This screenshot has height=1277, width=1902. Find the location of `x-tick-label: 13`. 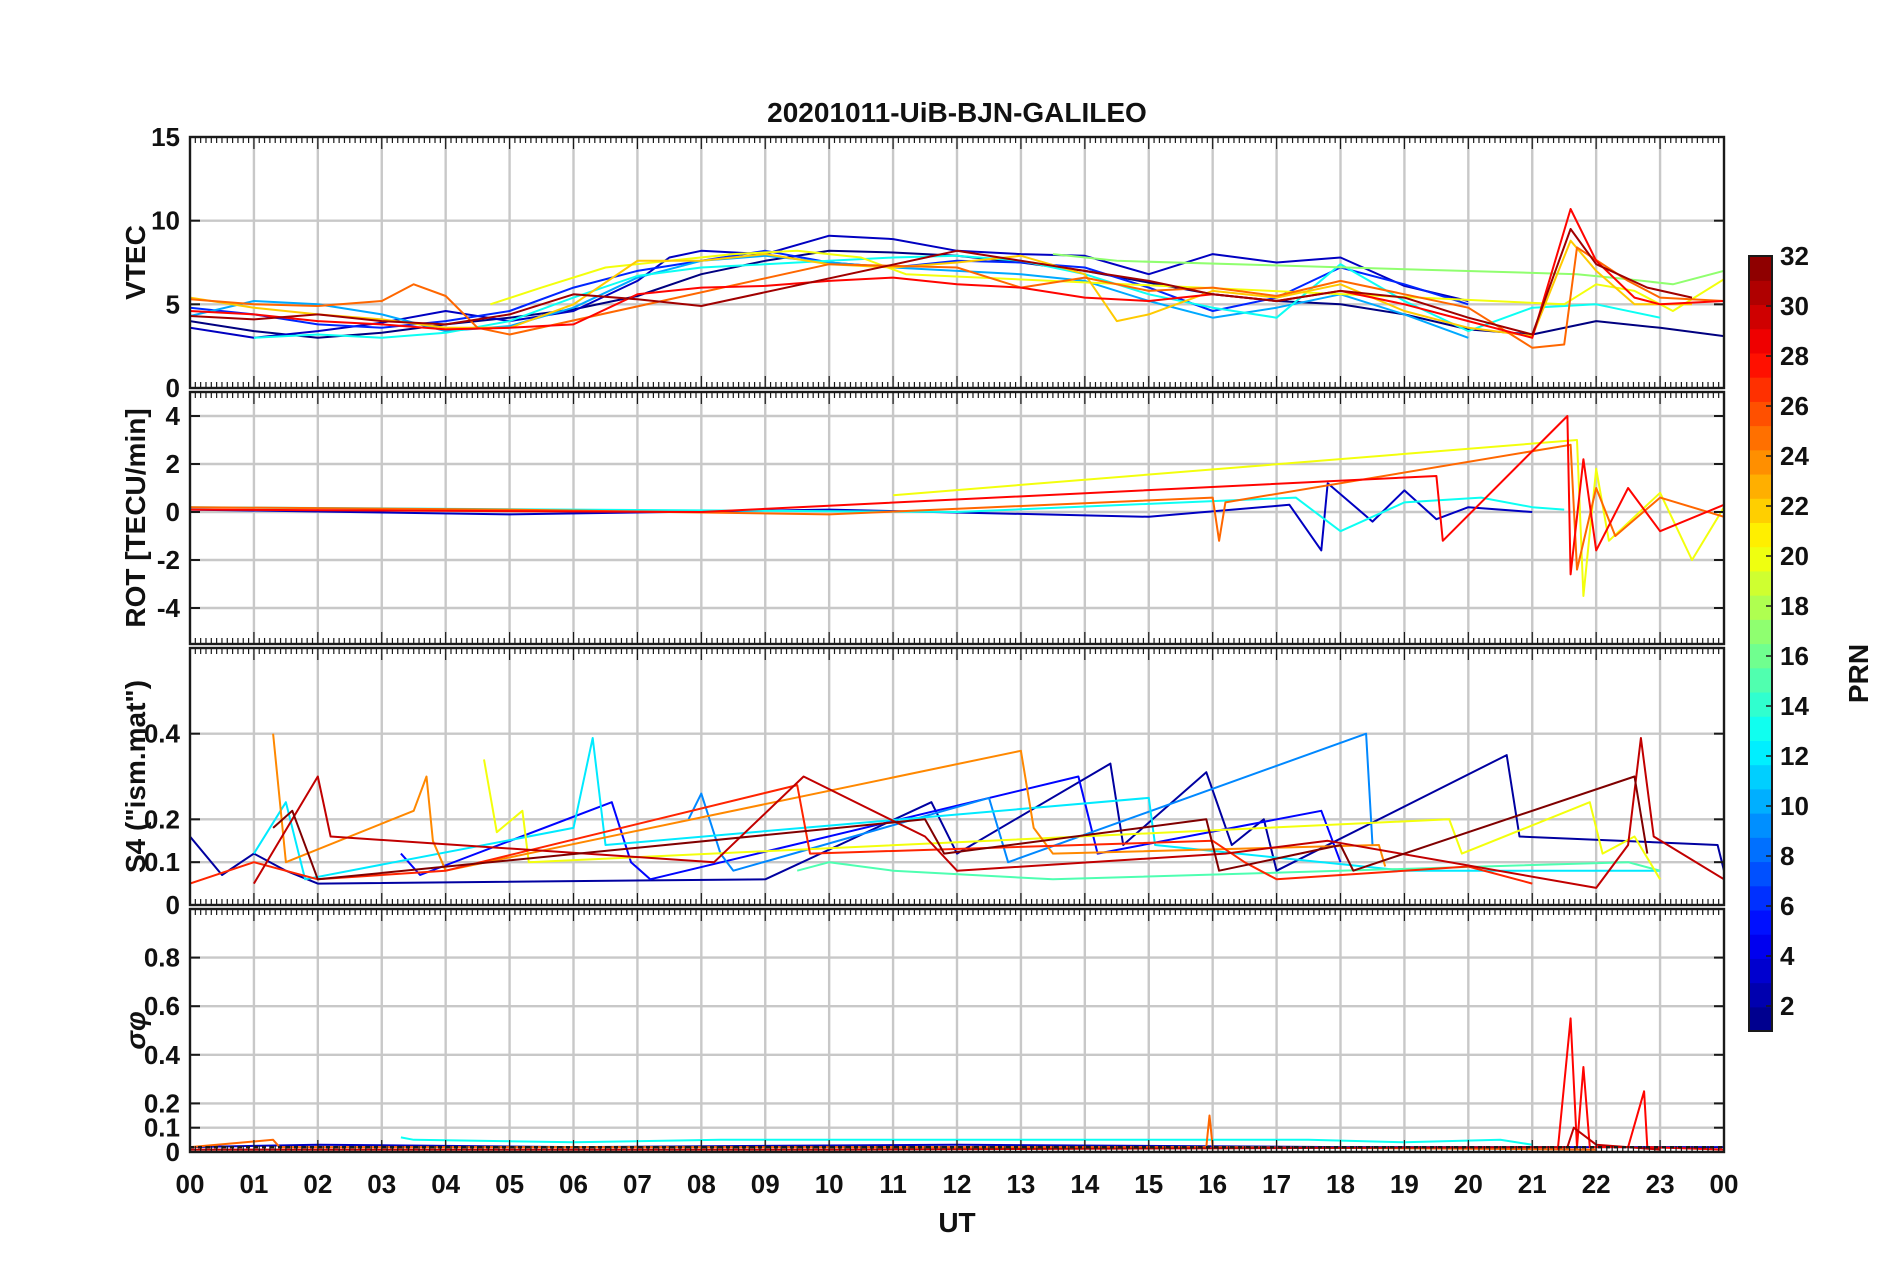

x-tick-label: 13 is located at coordinates (1020, 1184).